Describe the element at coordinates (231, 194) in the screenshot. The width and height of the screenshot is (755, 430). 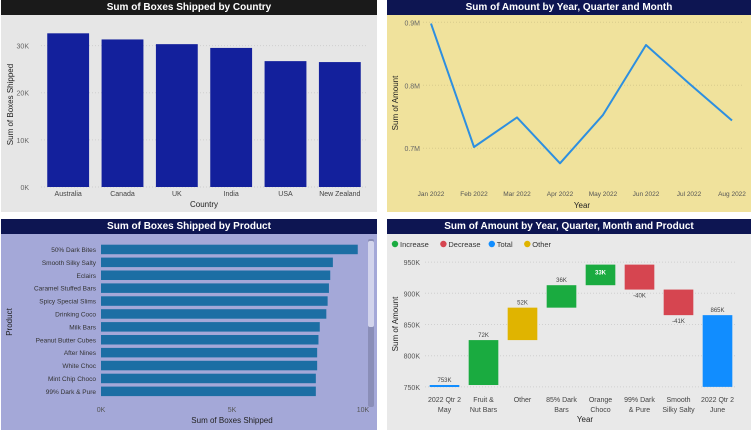
I see `x-tick-label: India` at that location.